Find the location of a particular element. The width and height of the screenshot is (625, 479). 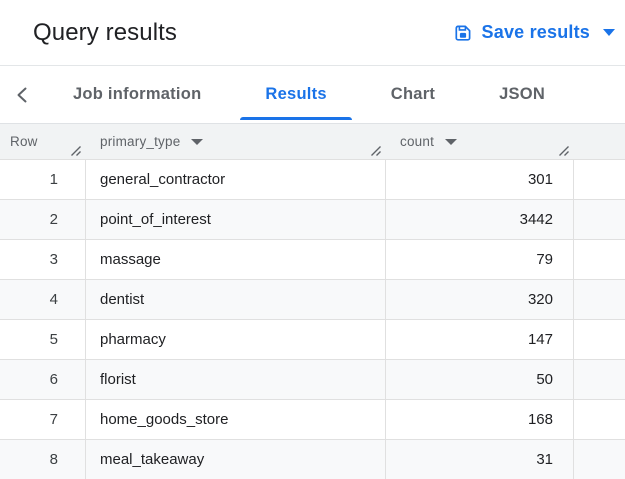

column-label: Row is located at coordinates (24, 141).